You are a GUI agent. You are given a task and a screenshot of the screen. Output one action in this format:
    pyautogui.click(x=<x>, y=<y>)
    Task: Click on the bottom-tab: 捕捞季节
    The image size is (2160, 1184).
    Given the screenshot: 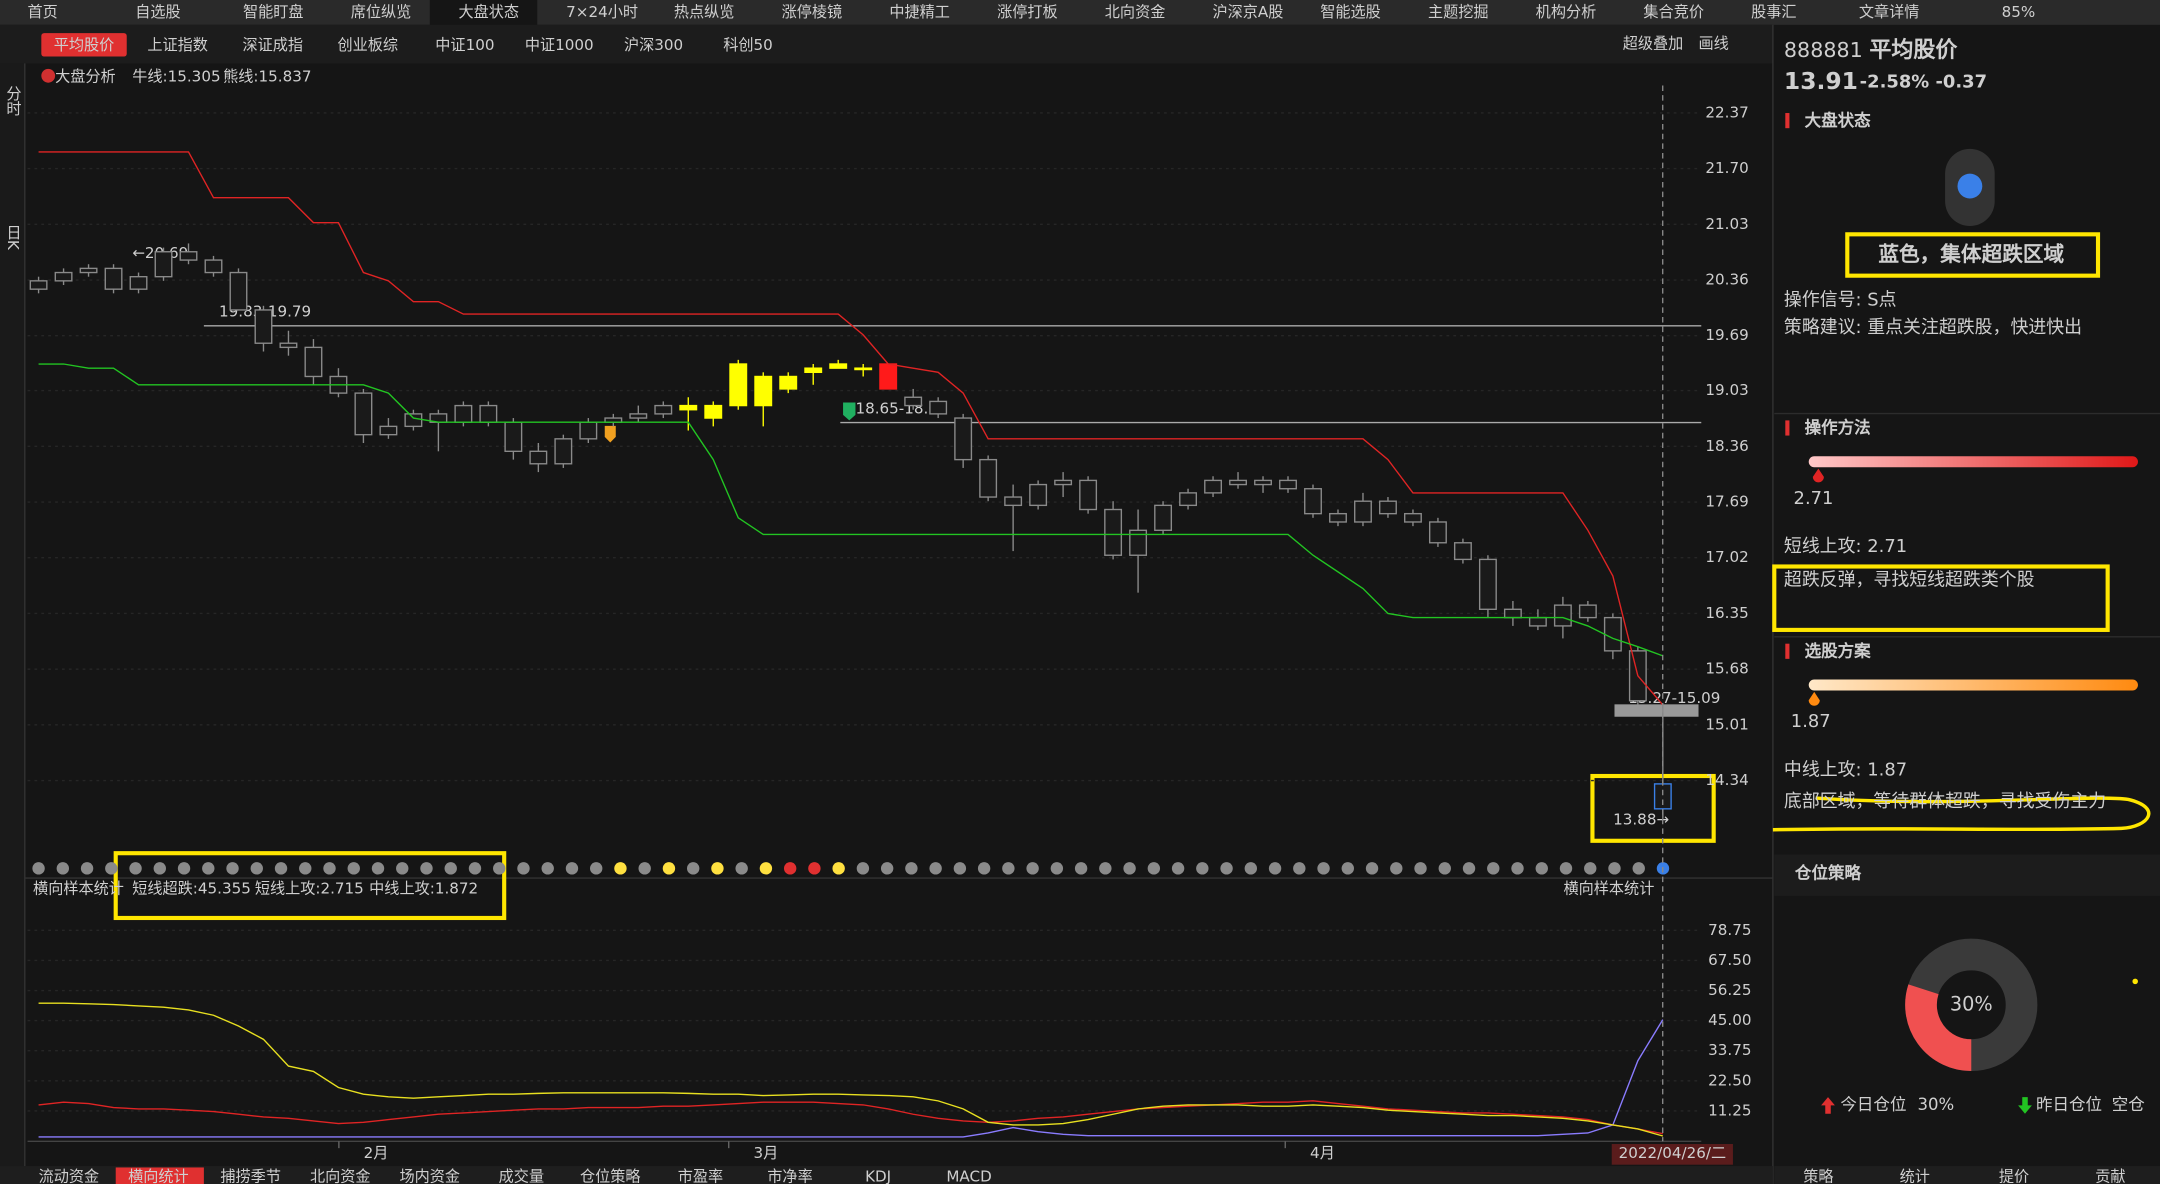 What is the action you would take?
    pyautogui.click(x=250, y=1176)
    